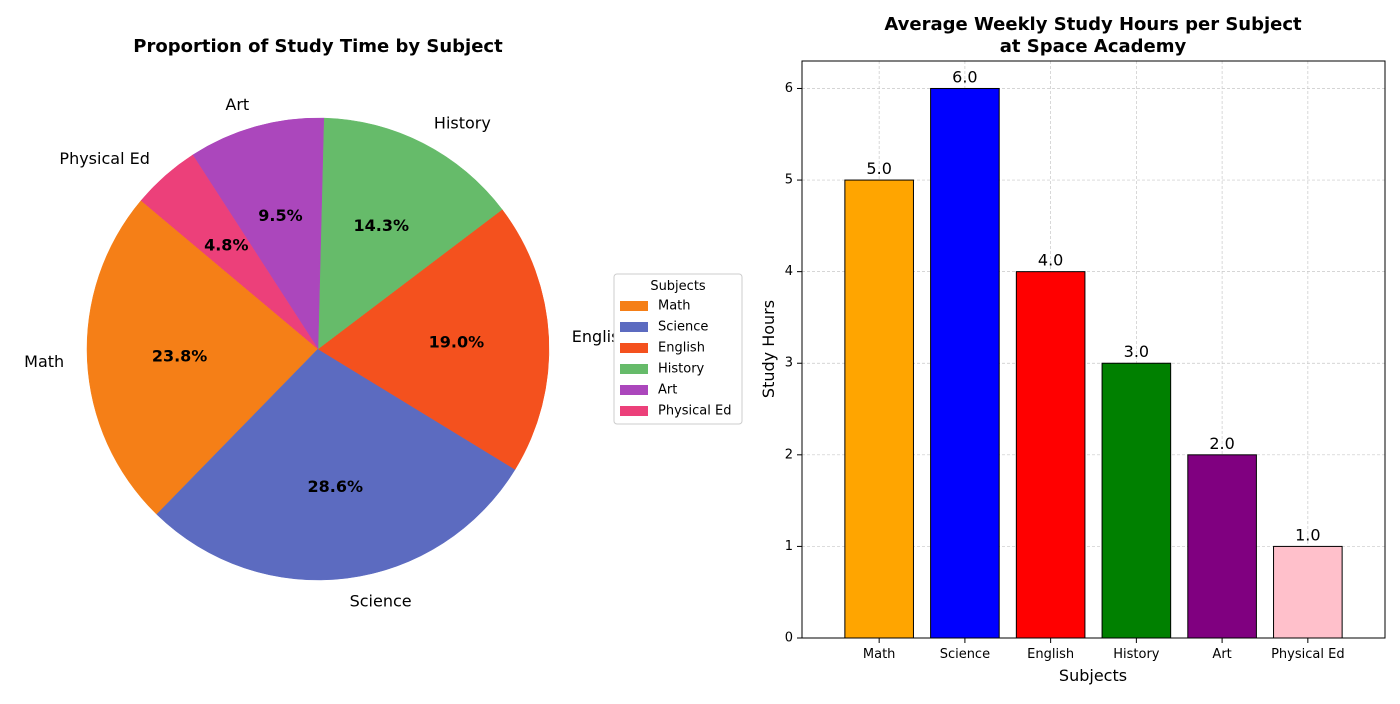 The height and width of the screenshot is (704, 1400). I want to click on bar-y-tick-label: 1, so click(789, 546).